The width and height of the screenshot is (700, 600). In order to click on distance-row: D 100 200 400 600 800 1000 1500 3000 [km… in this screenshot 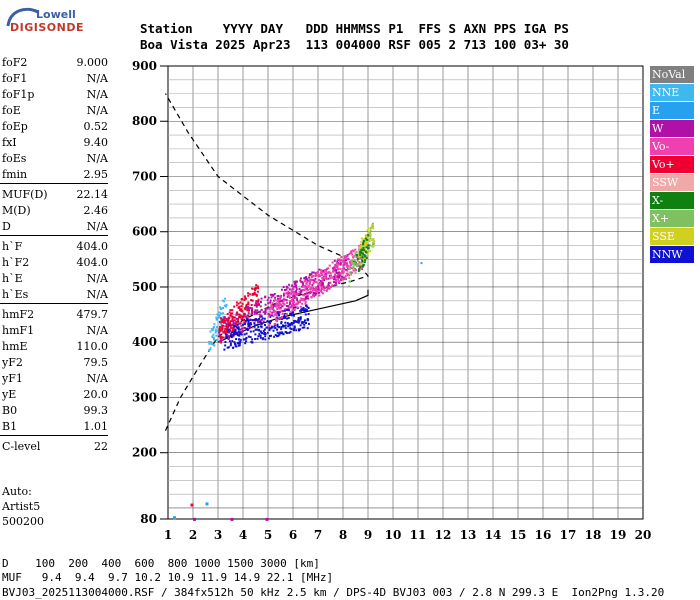, I will do `click(161, 563)`.